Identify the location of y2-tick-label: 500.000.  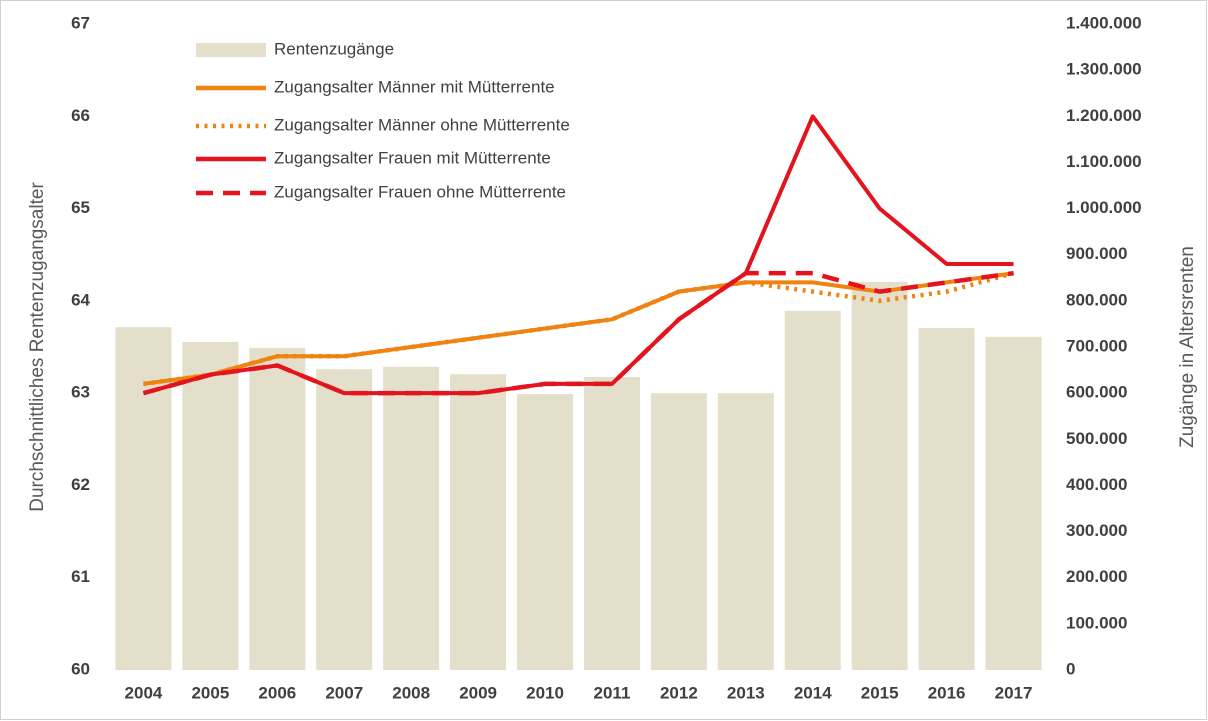
(1096, 438).